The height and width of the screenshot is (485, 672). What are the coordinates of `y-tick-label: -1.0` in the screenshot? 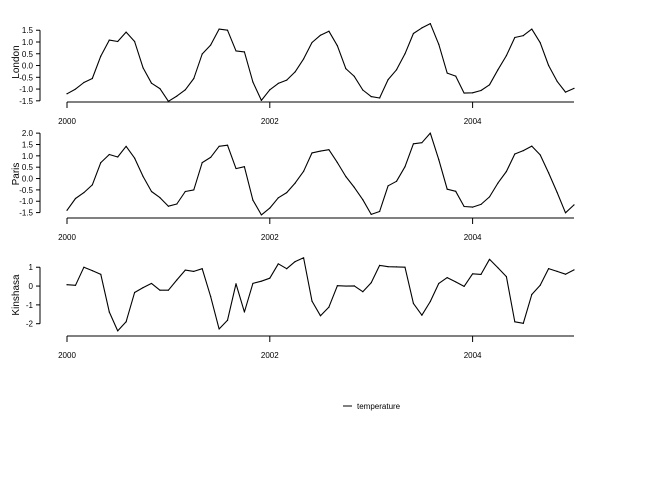 It's located at (26, 201).